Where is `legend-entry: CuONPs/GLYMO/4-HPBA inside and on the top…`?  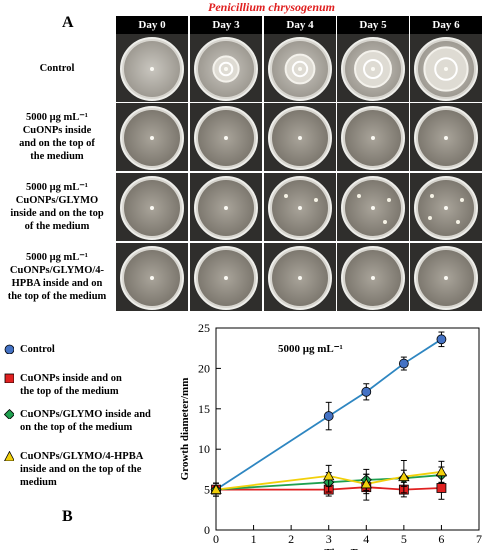 legend-entry: CuONPs/GLYMO/4-HPBA inside and on the top… is located at coordinates (73, 469).